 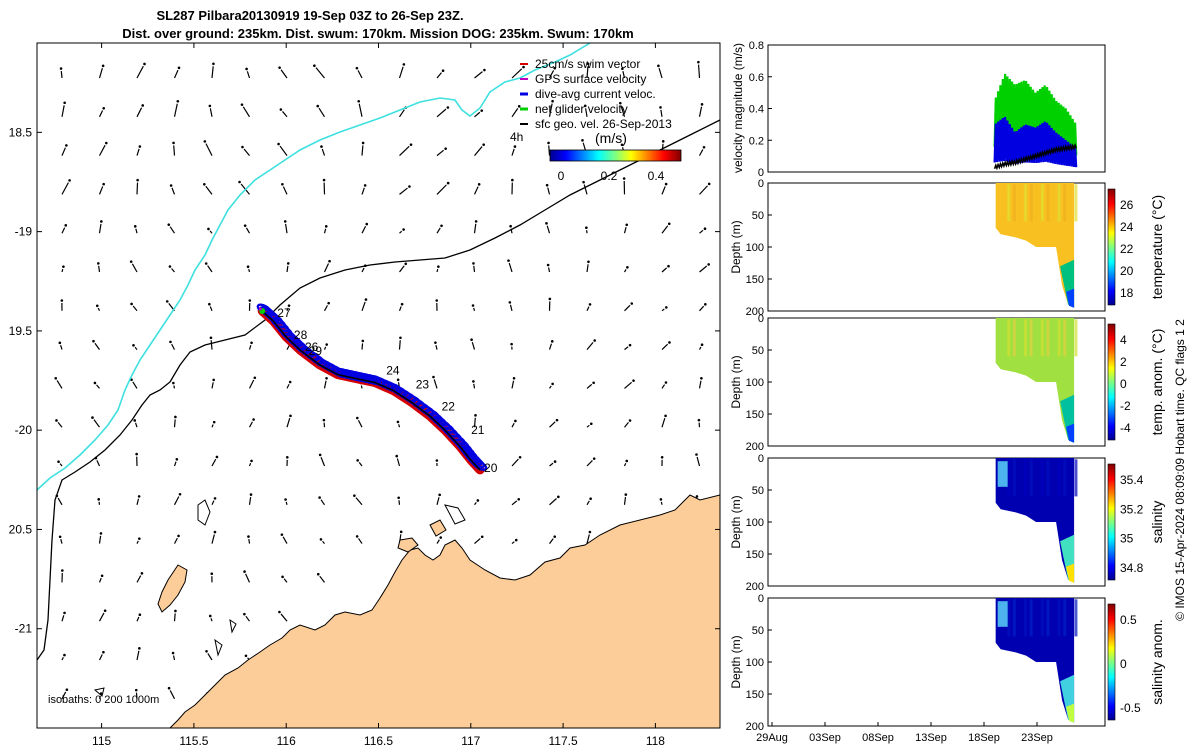 I want to click on colorbar-label: temperature (°C), so click(x=1157, y=247).